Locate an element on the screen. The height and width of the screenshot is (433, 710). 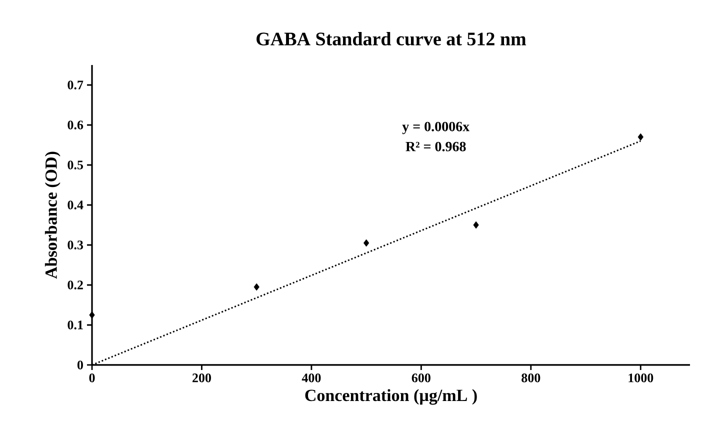
y-tick-label: 0.5 is located at coordinates (75, 165).